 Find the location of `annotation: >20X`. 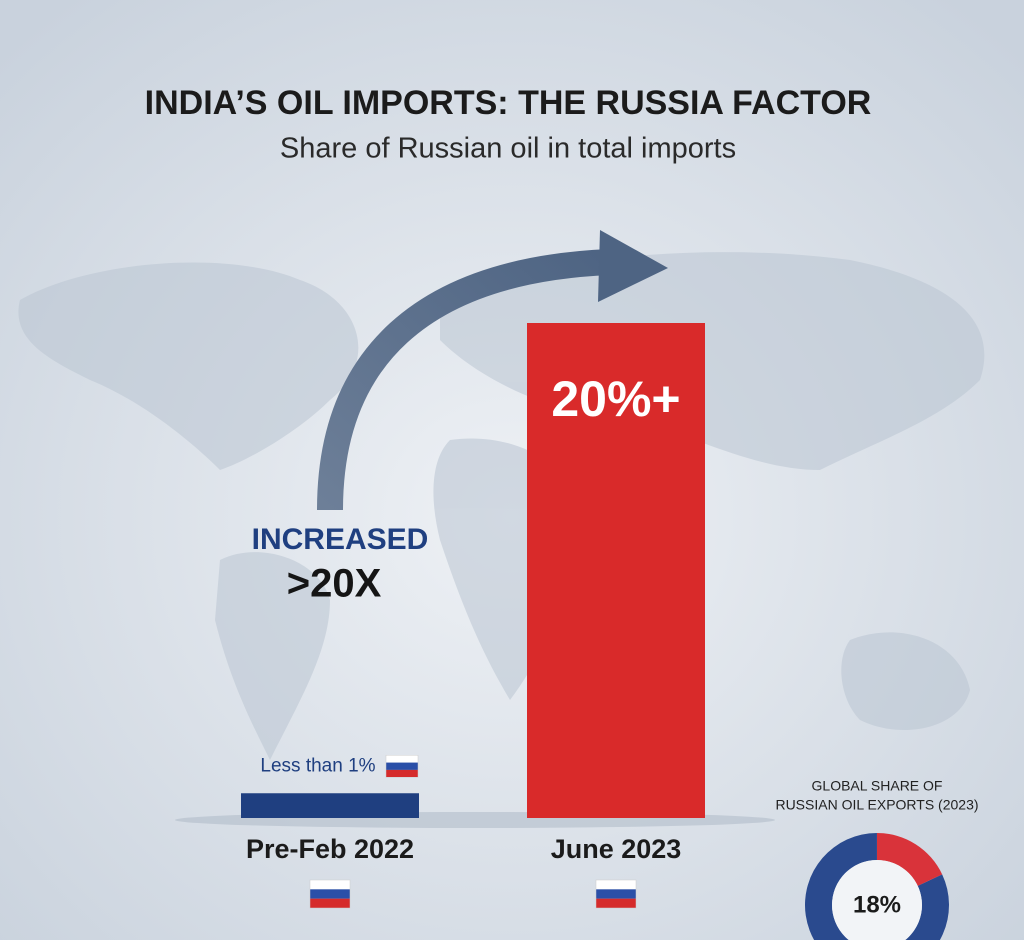

annotation: >20X is located at coordinates (334, 584).